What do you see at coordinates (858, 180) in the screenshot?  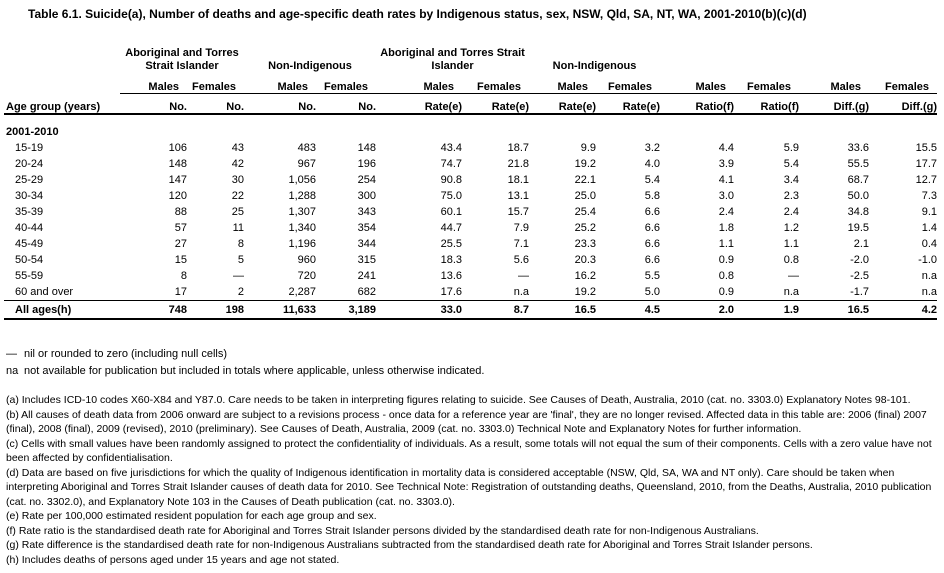 I see `cell: 68.7` at bounding box center [858, 180].